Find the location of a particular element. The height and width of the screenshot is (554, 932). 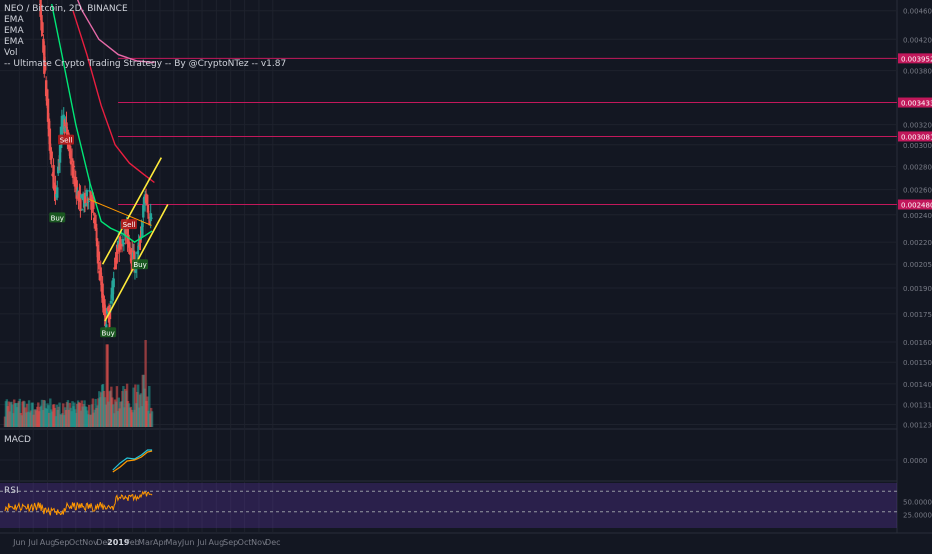

channel-upper-line is located at coordinates (132, 211).